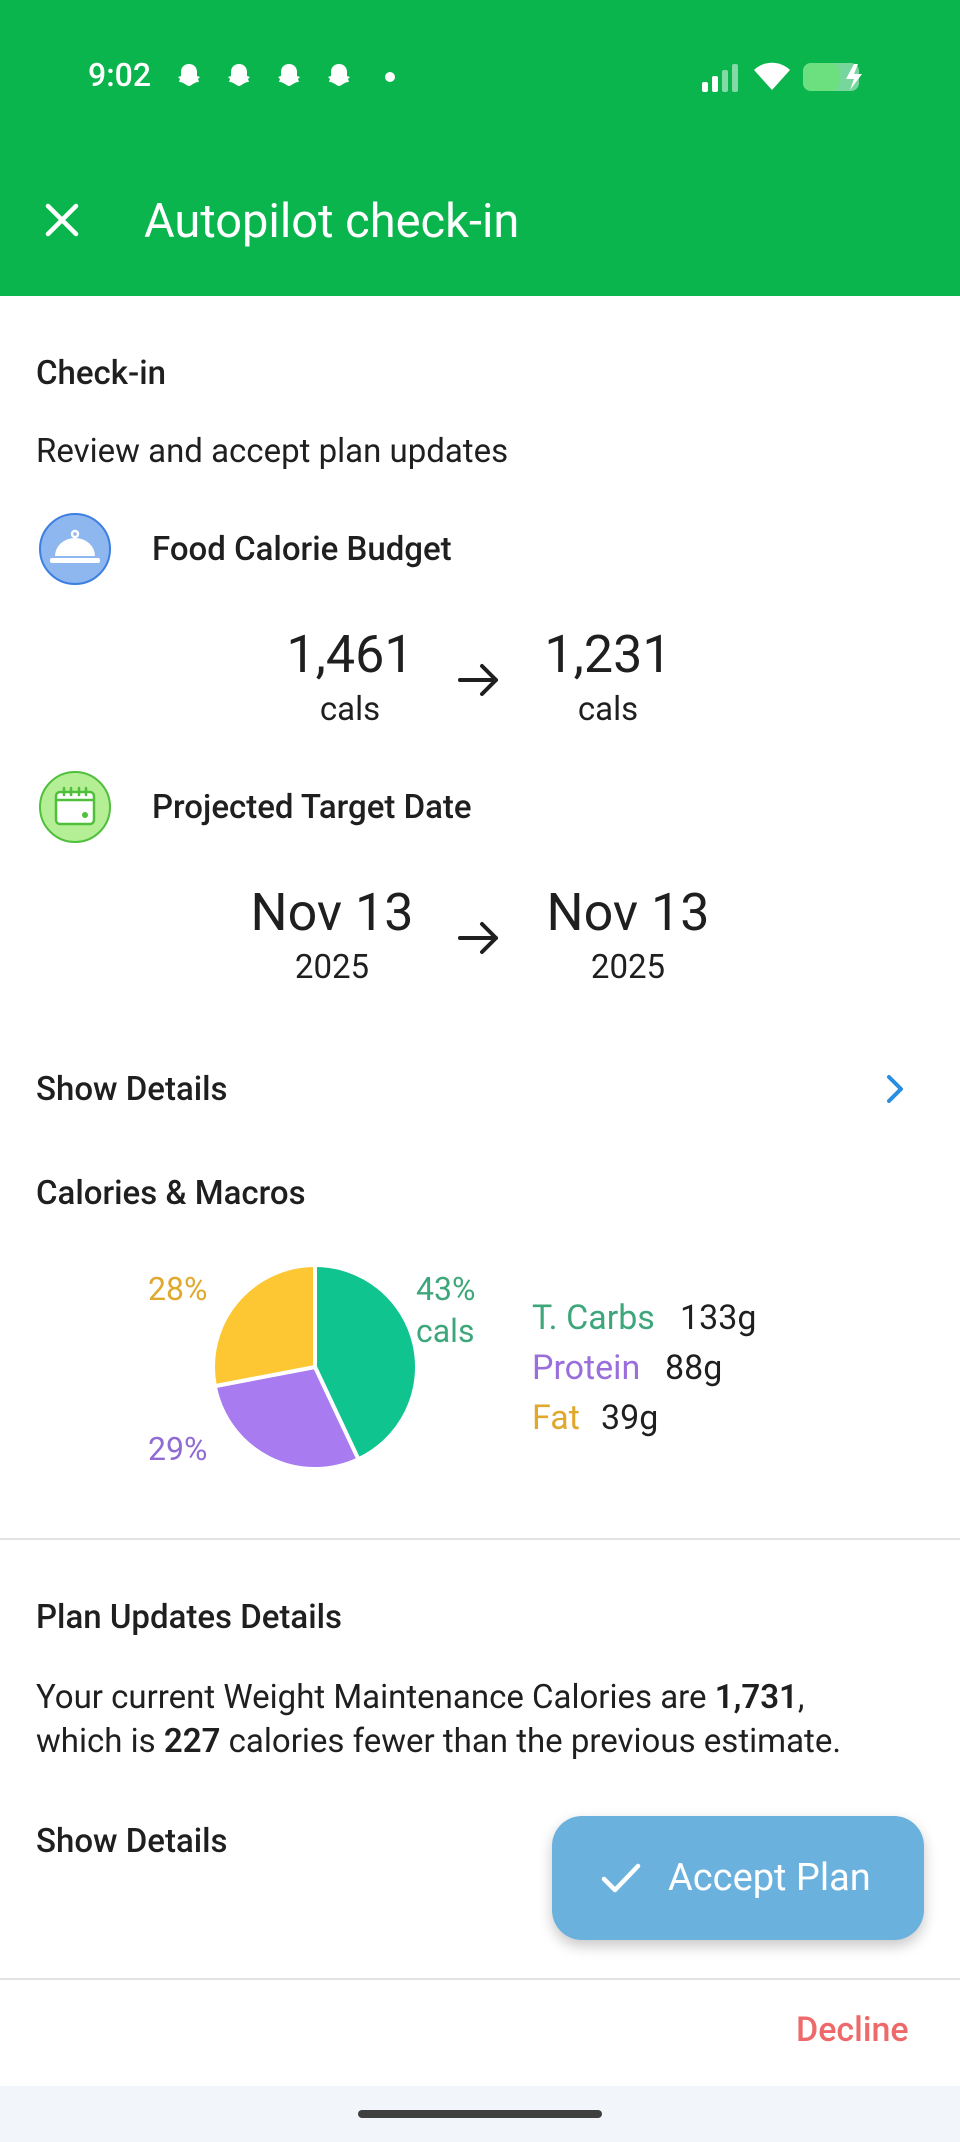 The height and width of the screenshot is (2142, 960). Describe the element at coordinates (556, 1418) in the screenshot. I see `legend-fat-name: Fat` at that location.